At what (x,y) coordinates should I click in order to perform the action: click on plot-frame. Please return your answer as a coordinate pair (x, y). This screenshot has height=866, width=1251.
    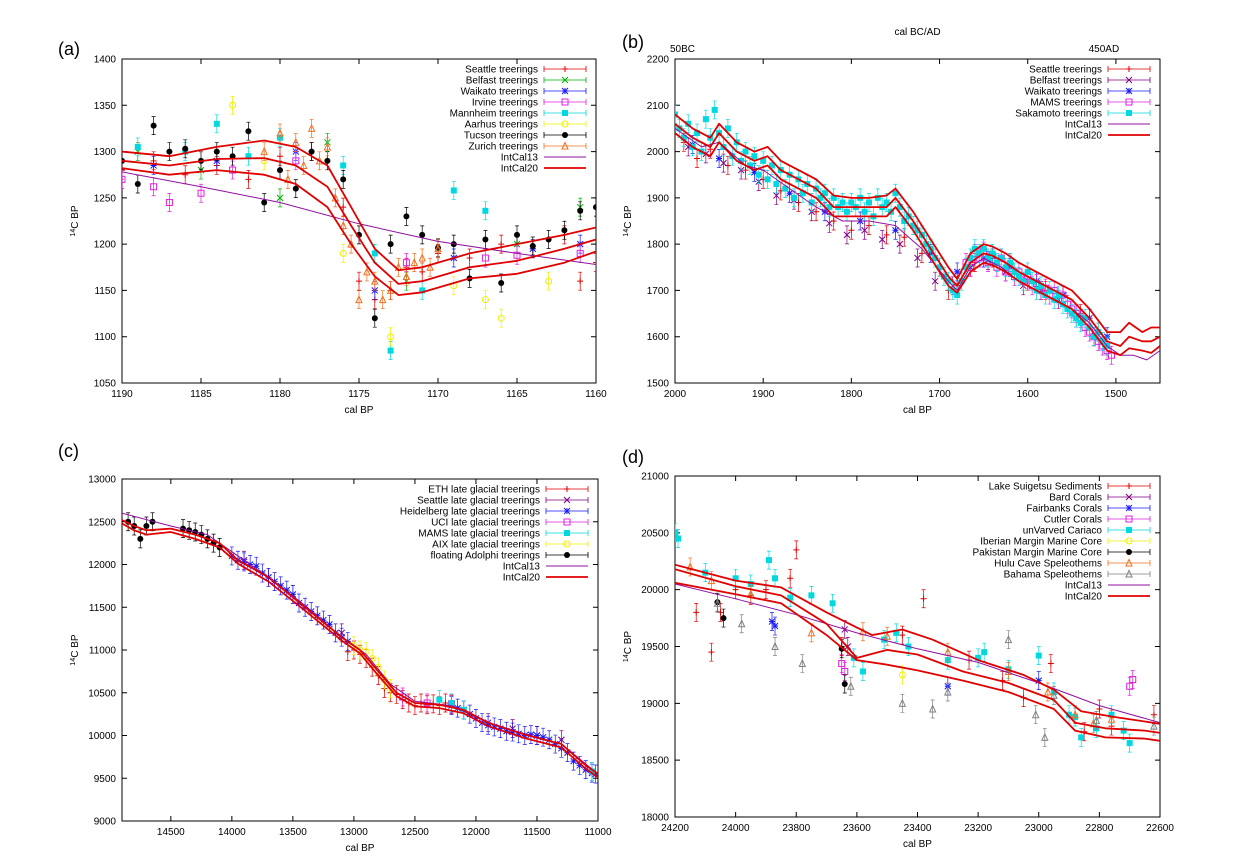
    Looking at the image, I should click on (917, 221).